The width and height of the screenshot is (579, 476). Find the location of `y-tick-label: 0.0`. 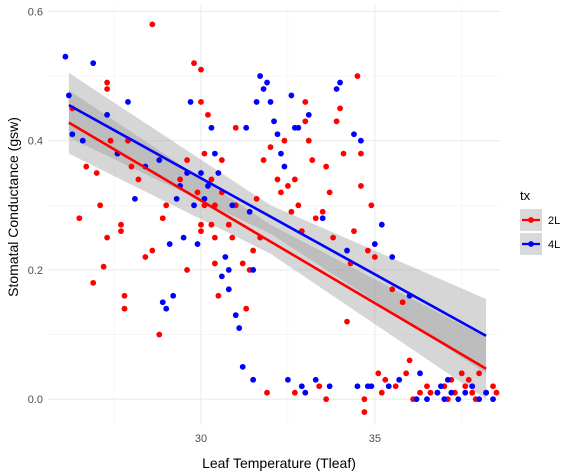

y-tick-label: 0.0 is located at coordinates (35, 400).